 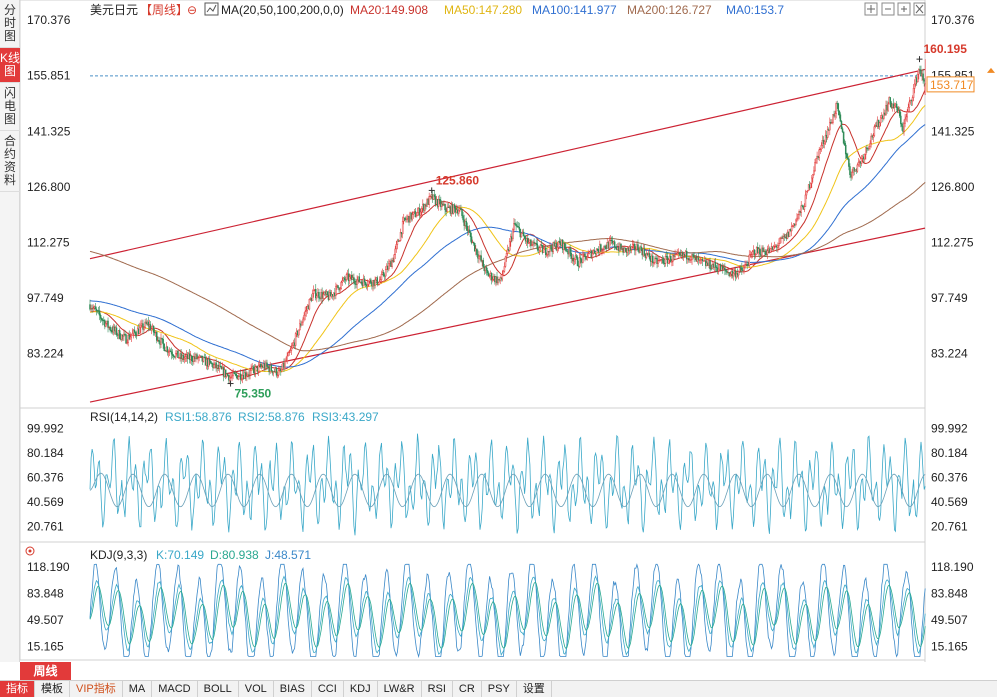 I want to click on toolbar-item-cr: CR, so click(x=467, y=689).